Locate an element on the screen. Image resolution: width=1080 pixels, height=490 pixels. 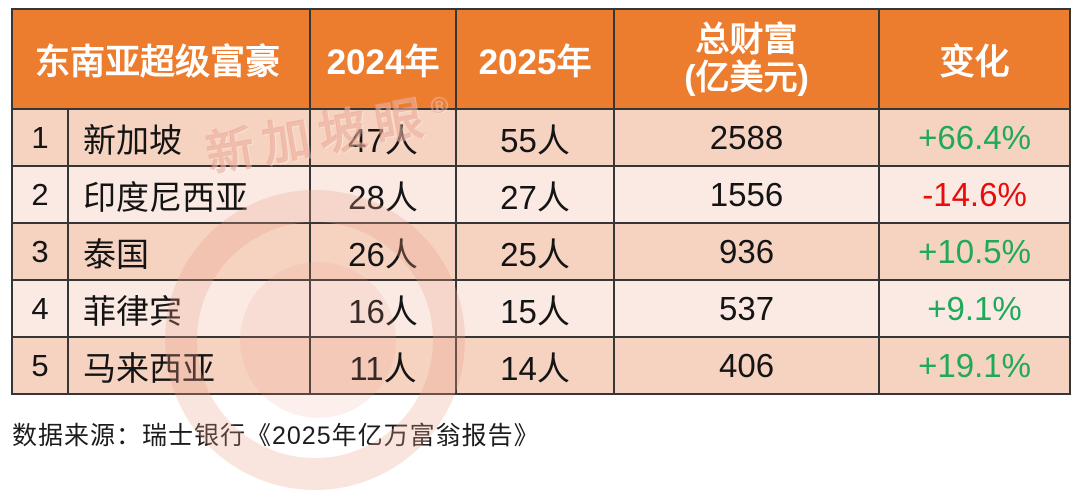
change-cell: +10.5% is located at coordinates (975, 251).